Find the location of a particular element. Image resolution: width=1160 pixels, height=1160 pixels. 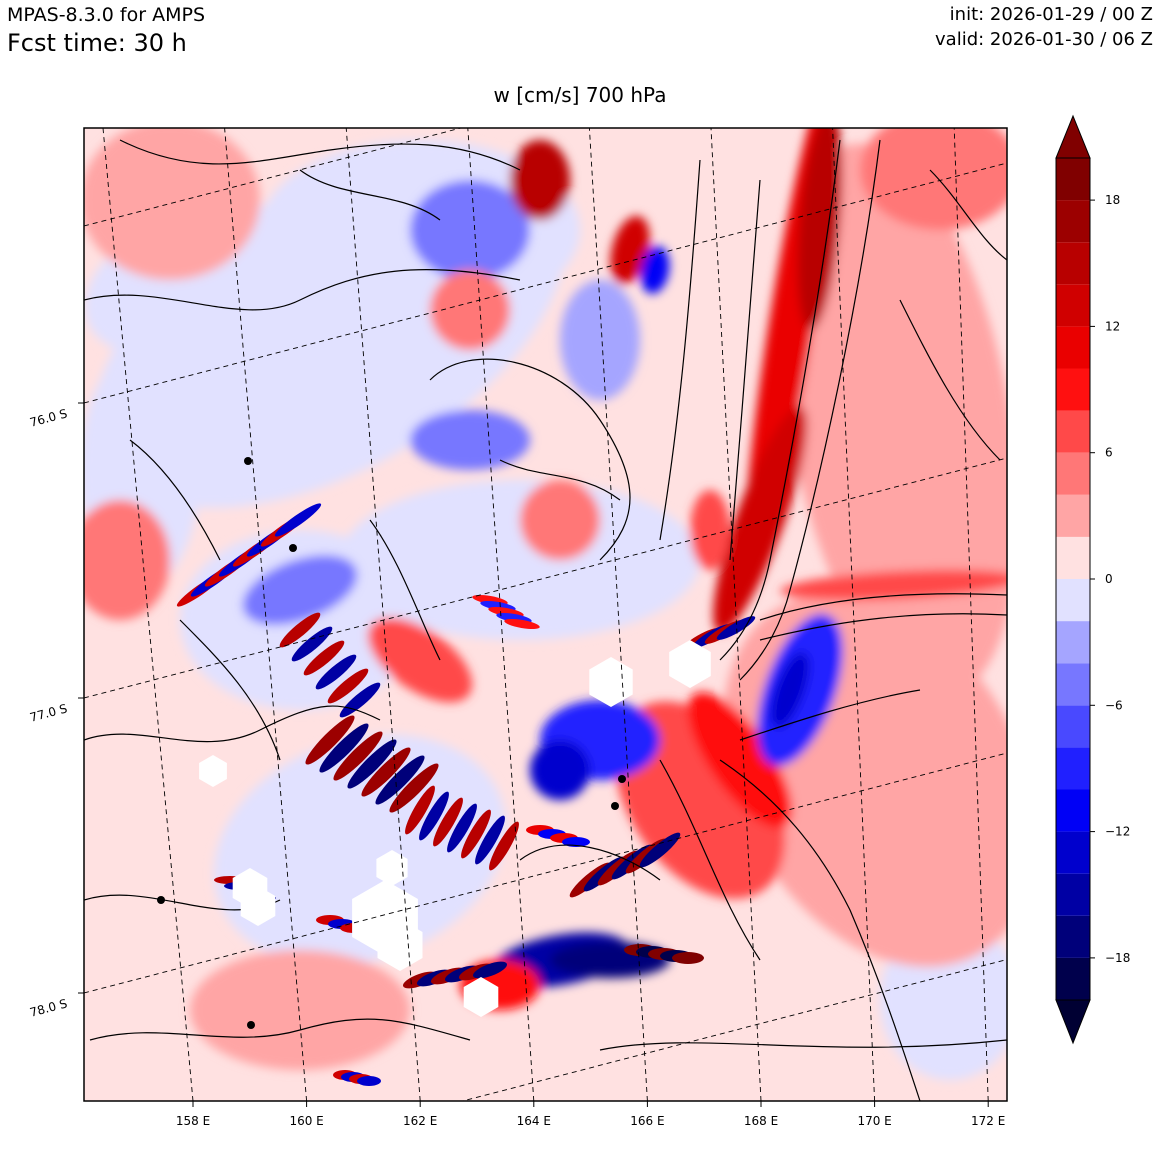

lon-tick-label: 164 E is located at coordinates (534, 1121).